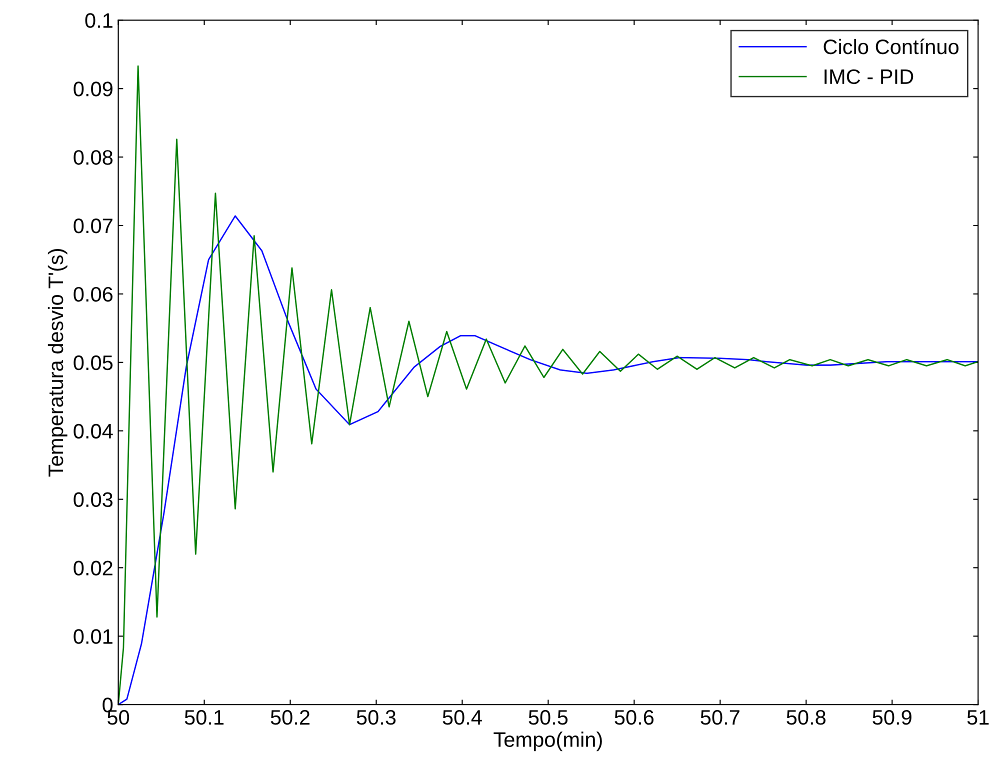 This screenshot has height=776, width=994. Describe the element at coordinates (204, 717) in the screenshot. I see `x-tick-label: 50.1` at that location.